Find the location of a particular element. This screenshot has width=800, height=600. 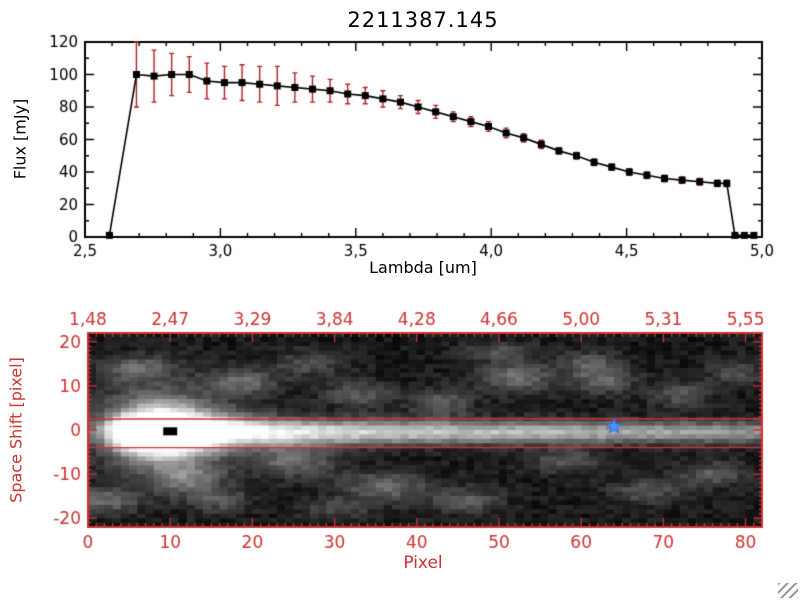

lambda-axis-label: Lambda [um] is located at coordinates (423, 267).